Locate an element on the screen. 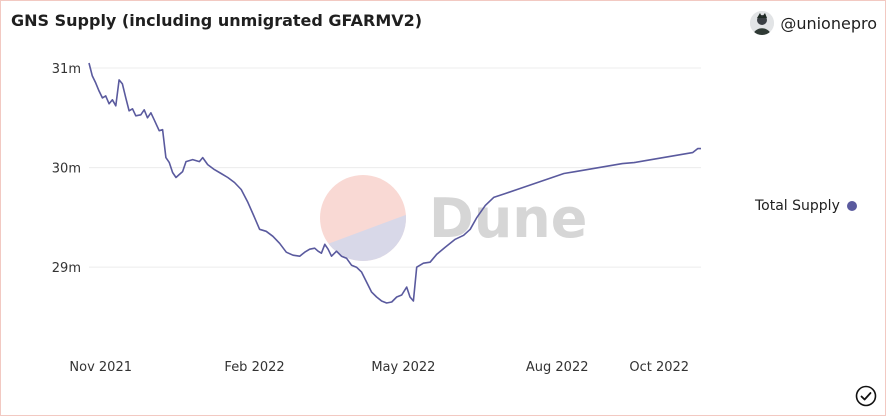 The image size is (886, 416). dune-watermark: Dune is located at coordinates (453, 218).